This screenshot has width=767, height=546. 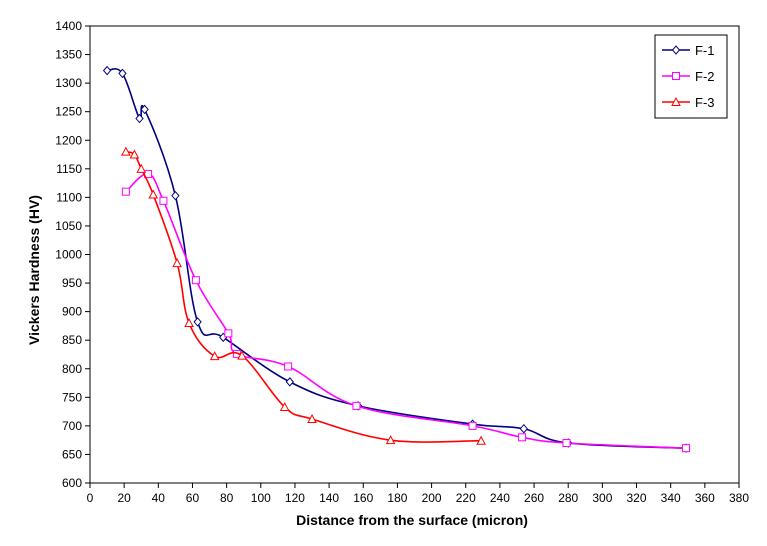 I want to click on y-tick-label: 1400, so click(x=68, y=26).